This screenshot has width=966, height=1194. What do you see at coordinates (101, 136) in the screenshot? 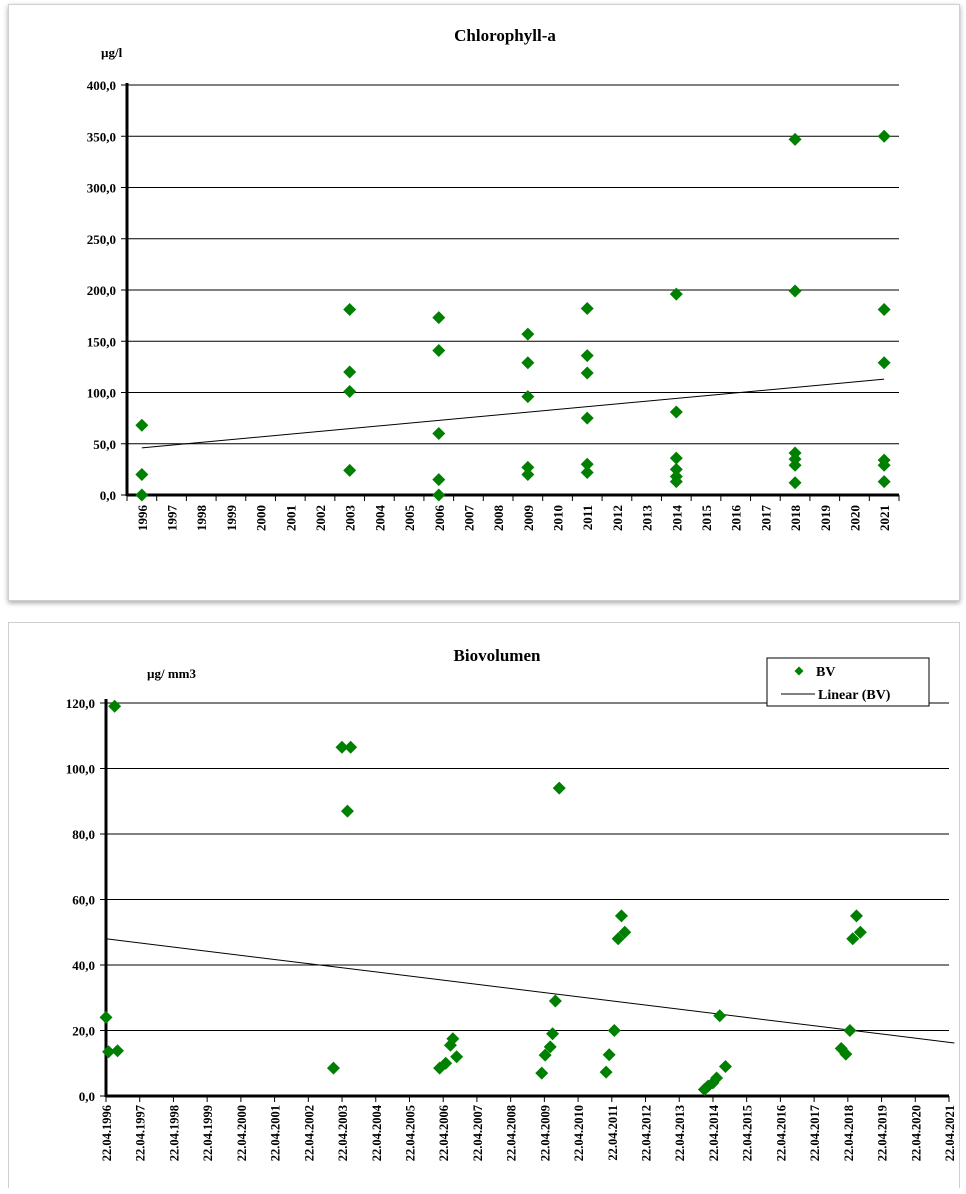
I see `y-tick-label: 350,0` at bounding box center [101, 136].